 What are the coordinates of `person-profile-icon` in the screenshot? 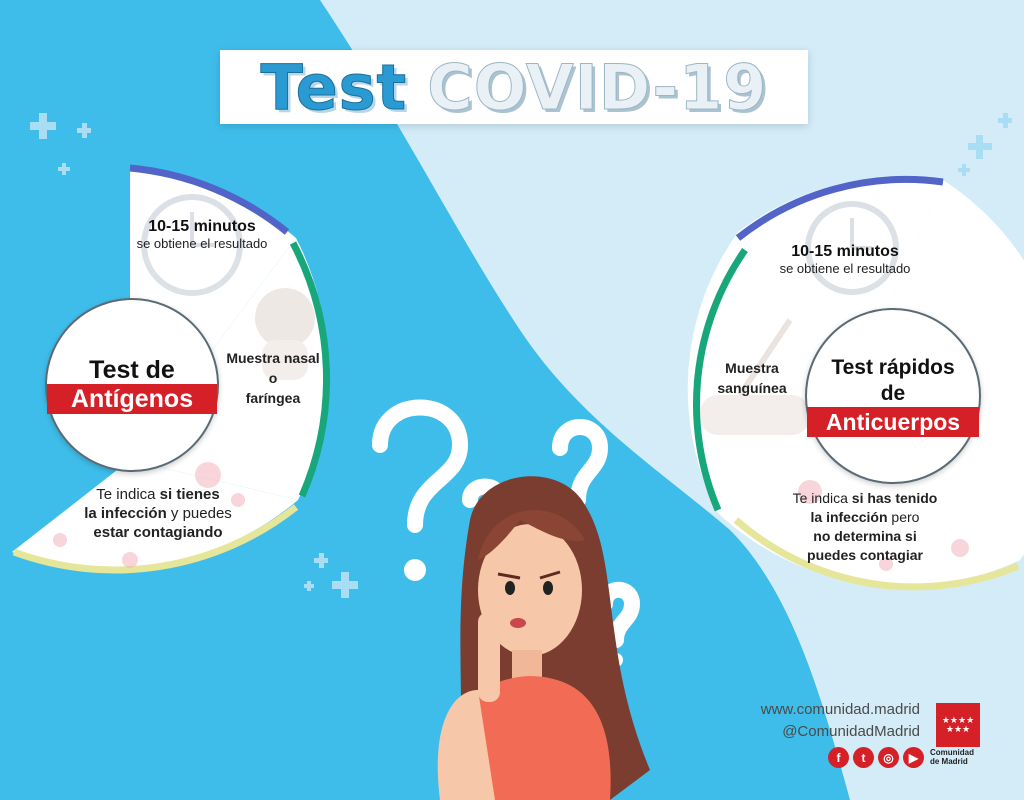 It's located at (285, 334).